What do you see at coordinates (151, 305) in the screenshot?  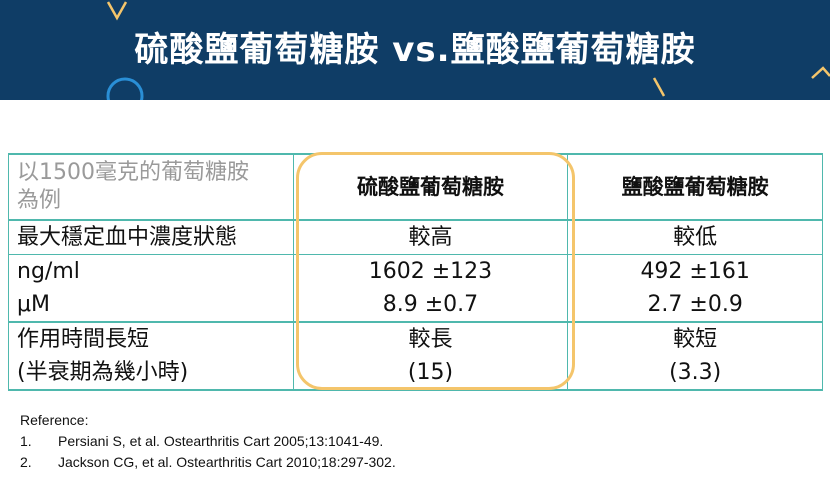 I see `row-label: μM` at bounding box center [151, 305].